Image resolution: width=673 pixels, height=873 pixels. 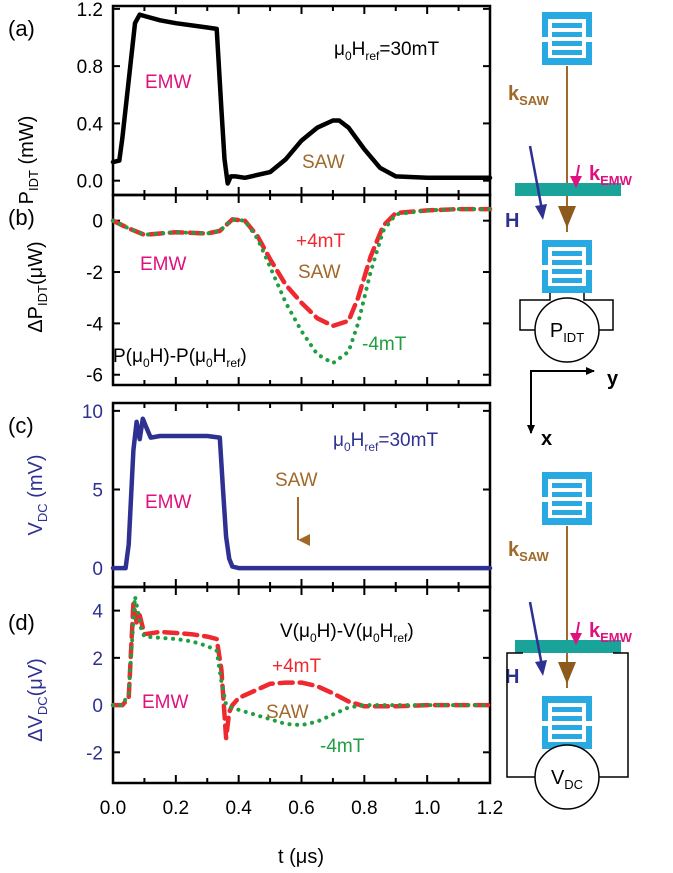 What do you see at coordinates (90, 182) in the screenshot?
I see `y-tick-label: 0.0` at bounding box center [90, 182].